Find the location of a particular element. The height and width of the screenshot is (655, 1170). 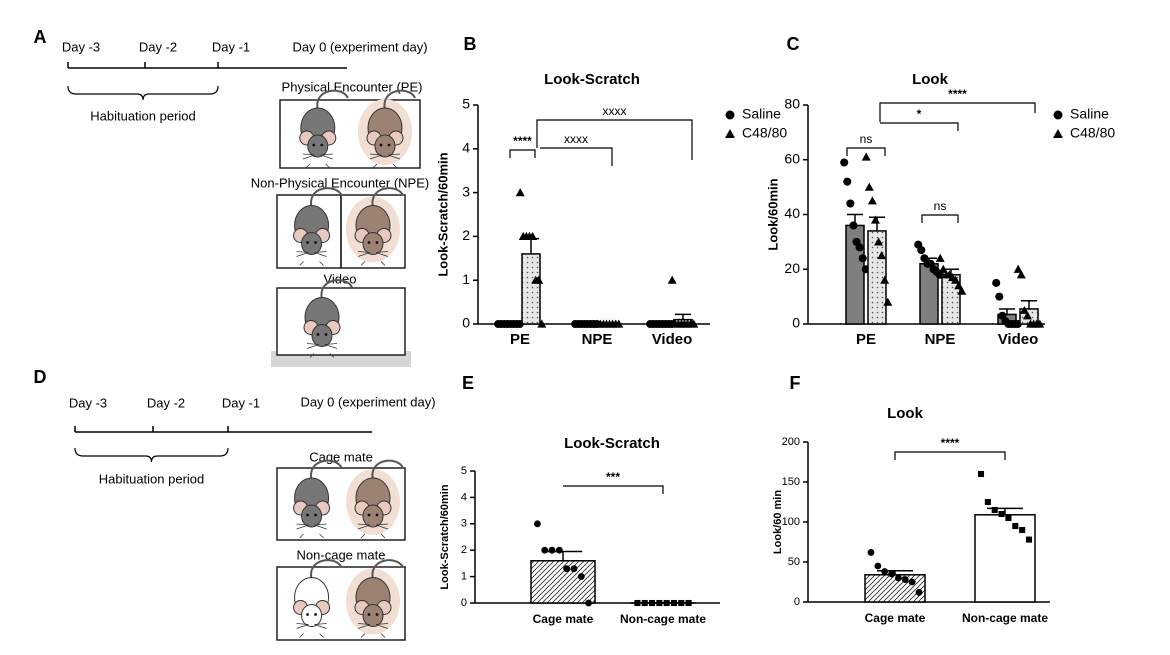

y-tick-label: 50 is located at coordinates (794, 562).